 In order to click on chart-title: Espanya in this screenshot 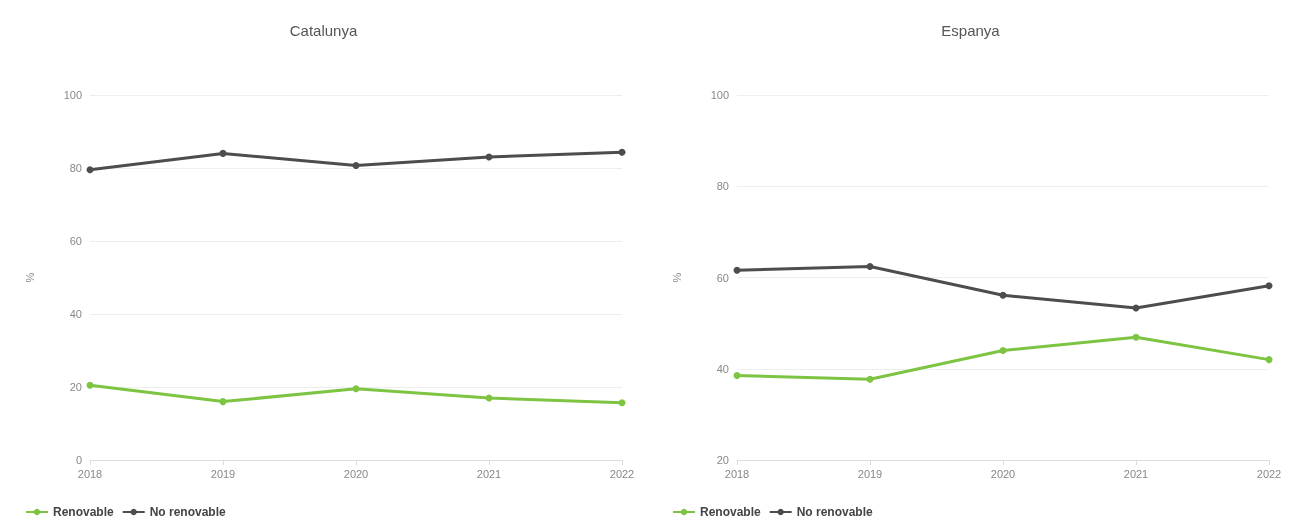, I will do `click(971, 30)`.